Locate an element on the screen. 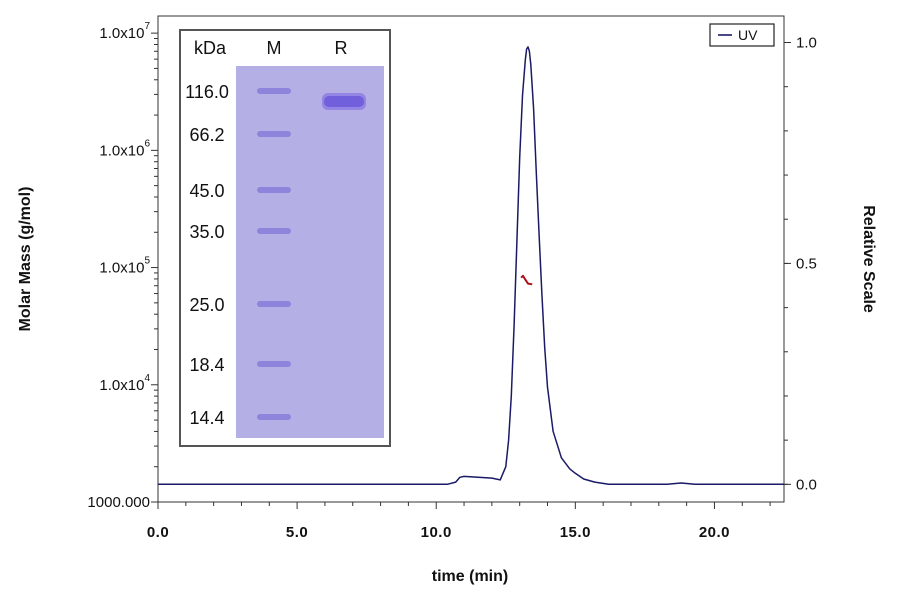  gel-marker-label: 66.2 is located at coordinates (206, 135).